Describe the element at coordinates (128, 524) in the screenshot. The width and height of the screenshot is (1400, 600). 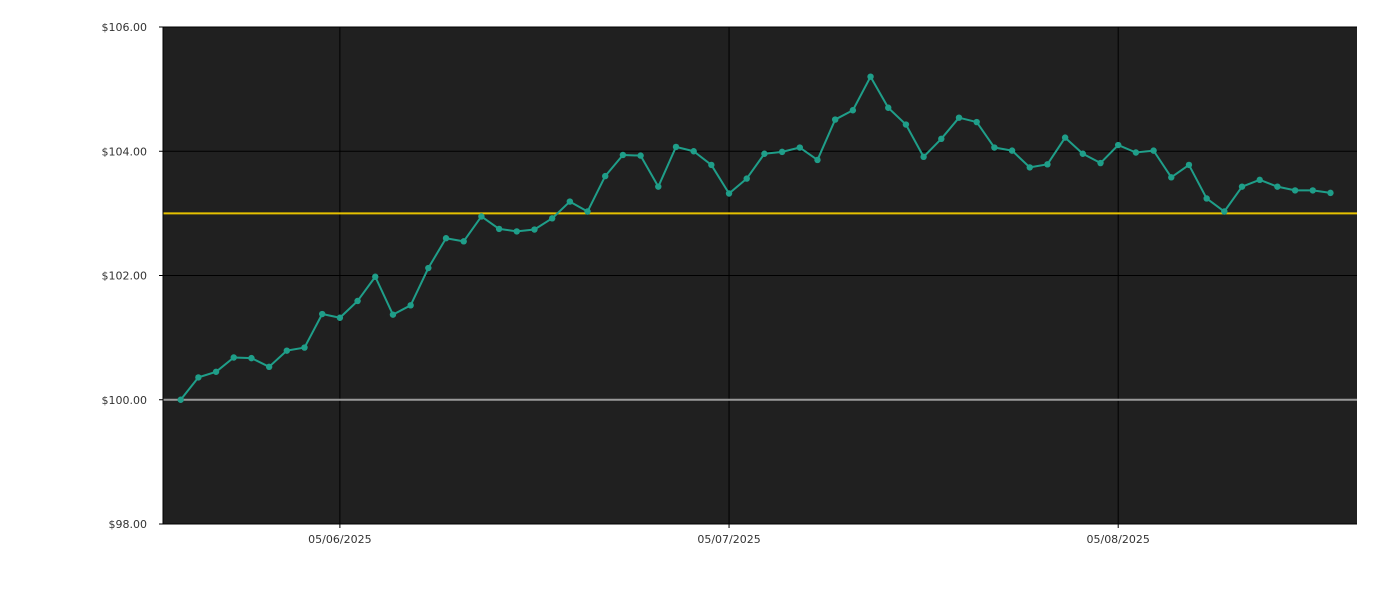
I see `y-tick-label: $98.00` at that location.